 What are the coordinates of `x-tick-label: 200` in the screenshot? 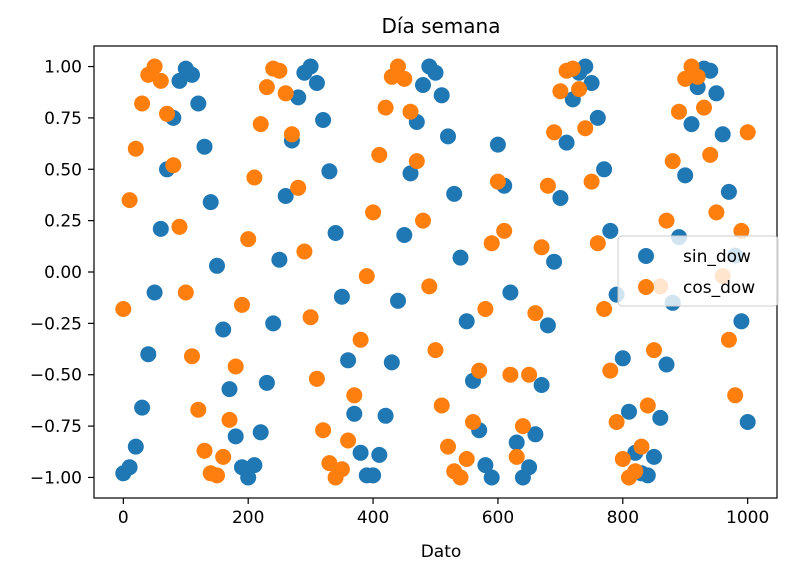 It's located at (248, 518).